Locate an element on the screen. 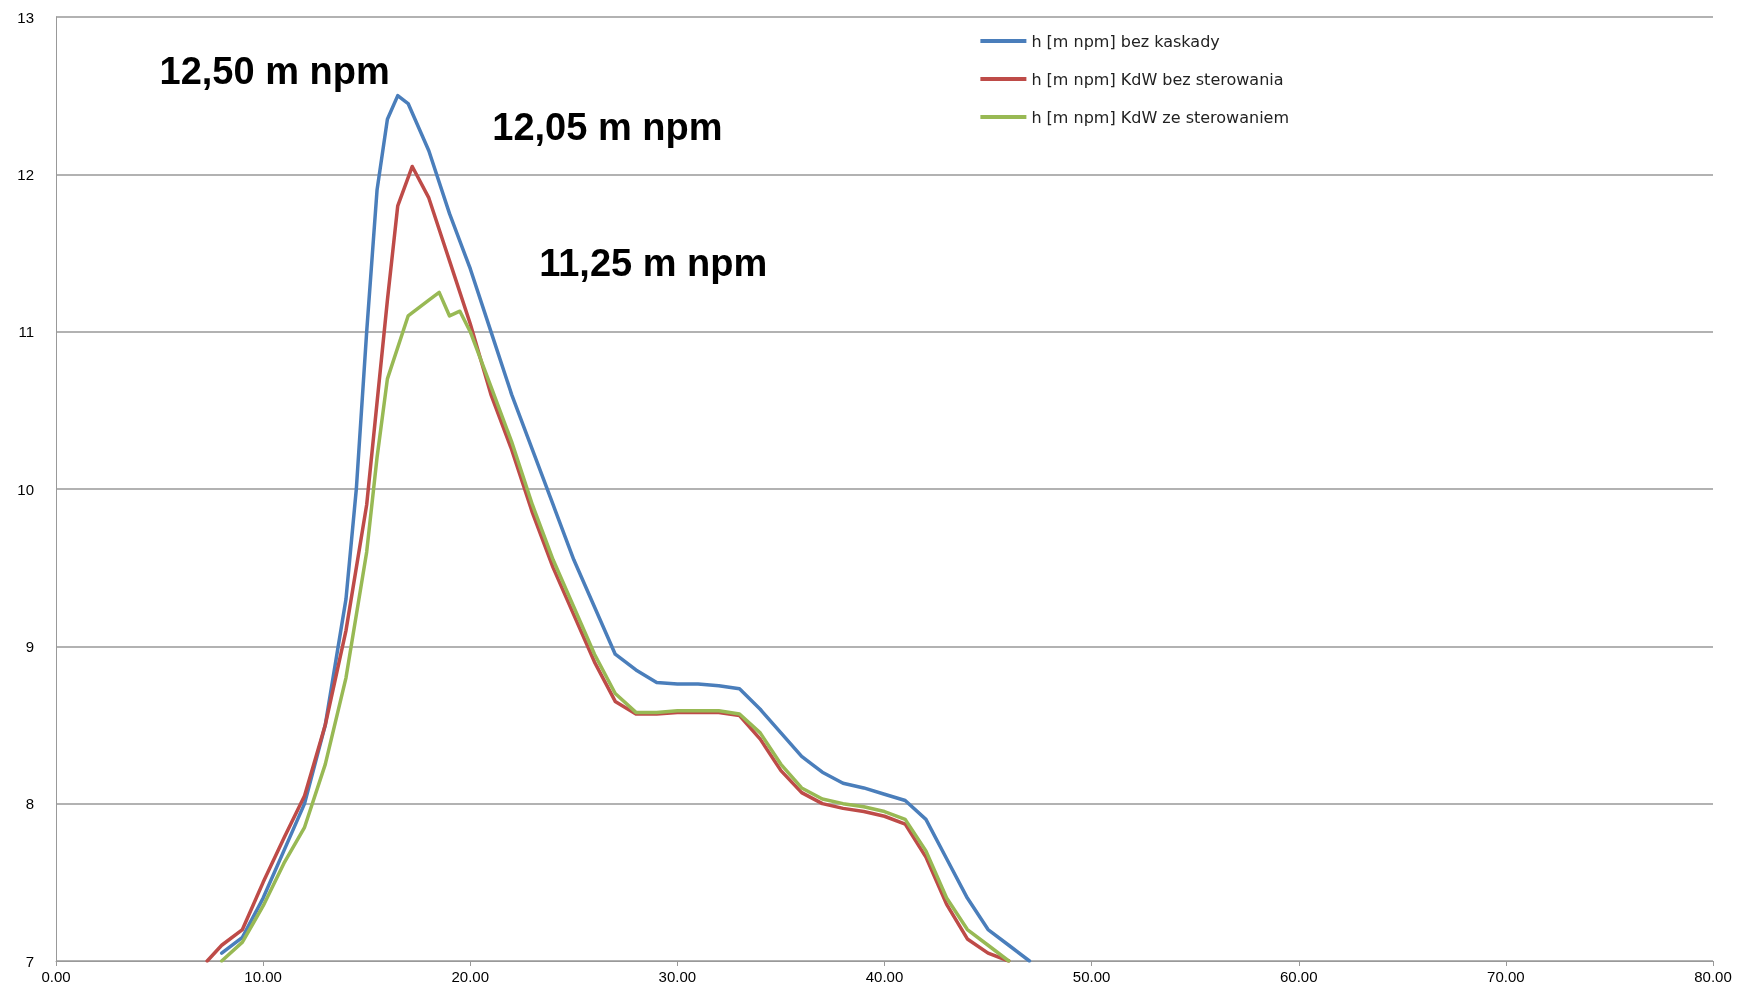  y-tick-label: 11 is located at coordinates (26, 332).